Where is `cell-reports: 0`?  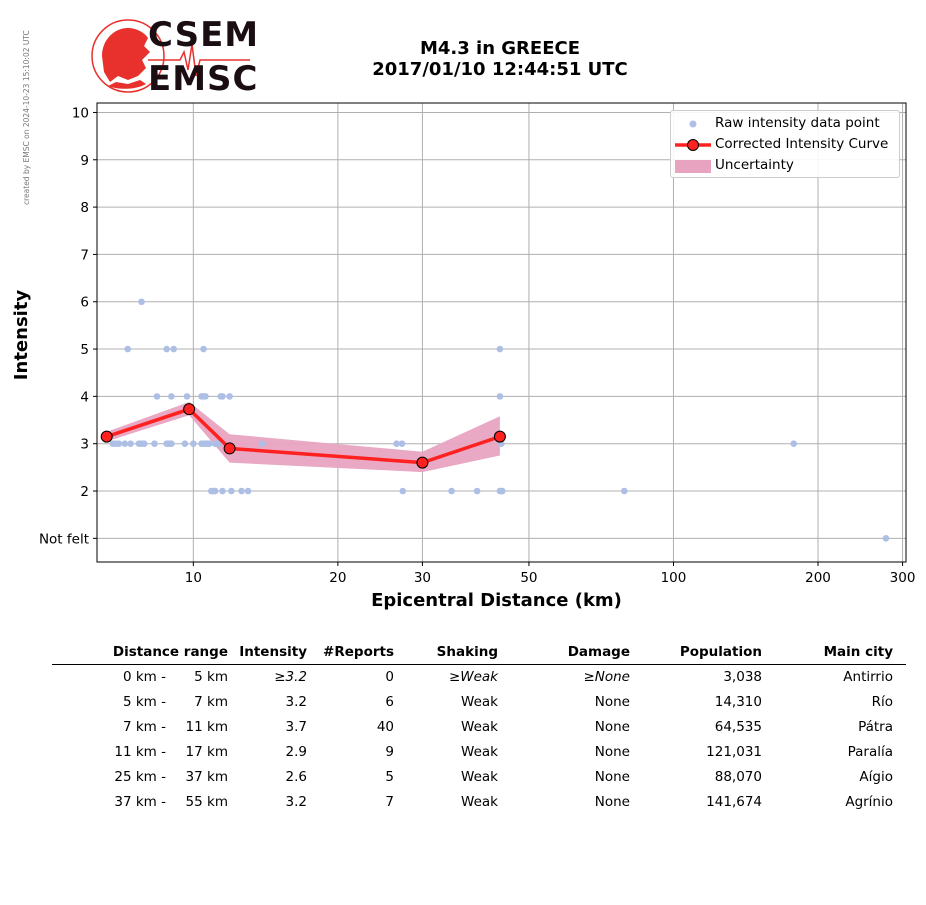
cell-reports: 0 is located at coordinates (389, 677).